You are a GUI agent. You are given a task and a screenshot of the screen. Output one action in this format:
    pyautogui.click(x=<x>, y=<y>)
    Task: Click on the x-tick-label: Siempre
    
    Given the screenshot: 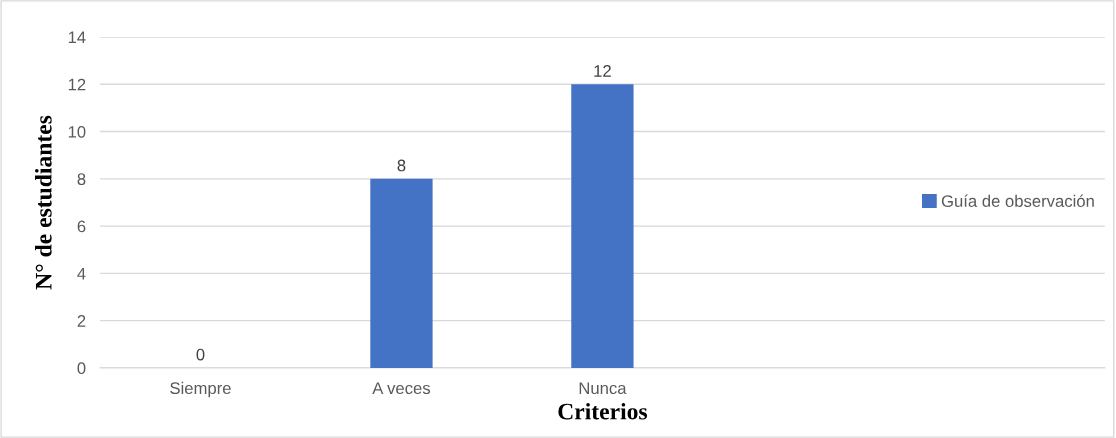 What is the action you would take?
    pyautogui.click(x=200, y=389)
    